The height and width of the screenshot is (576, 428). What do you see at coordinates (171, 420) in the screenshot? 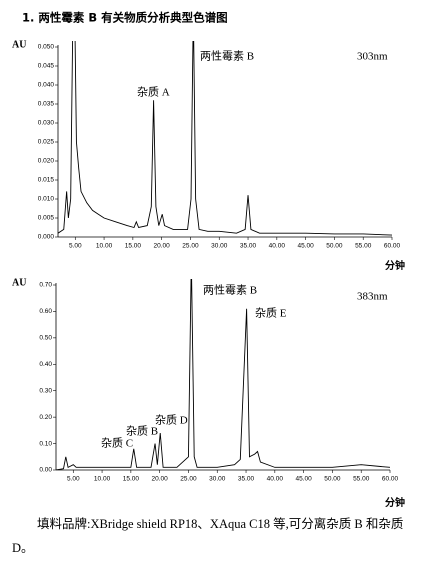
I see `peak-label: 杂质 D` at bounding box center [171, 420].